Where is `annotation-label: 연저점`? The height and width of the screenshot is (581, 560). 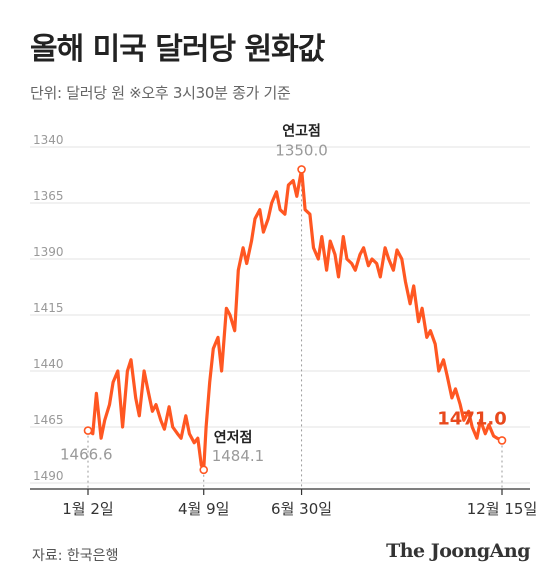
annotation-label: 연저점 is located at coordinates (233, 437).